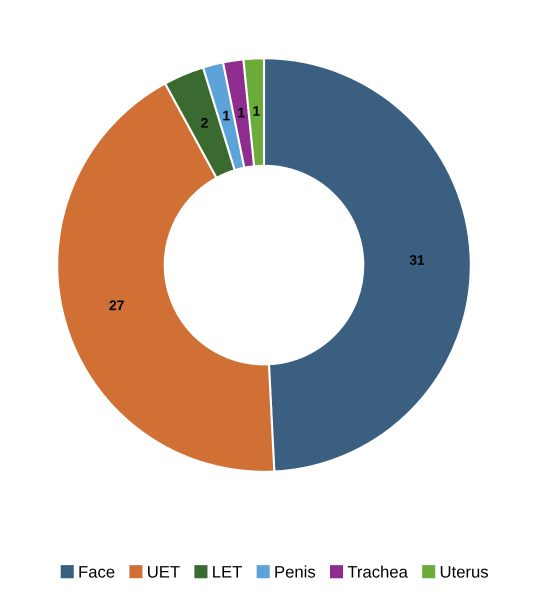 This screenshot has height=599, width=550. I want to click on legend-label: LET, so click(227, 572).